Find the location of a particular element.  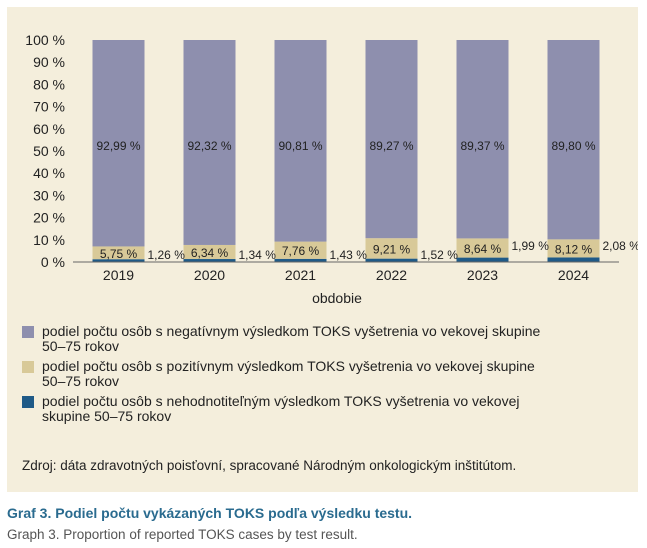

y-tick-label: 90 % is located at coordinates (49, 62).